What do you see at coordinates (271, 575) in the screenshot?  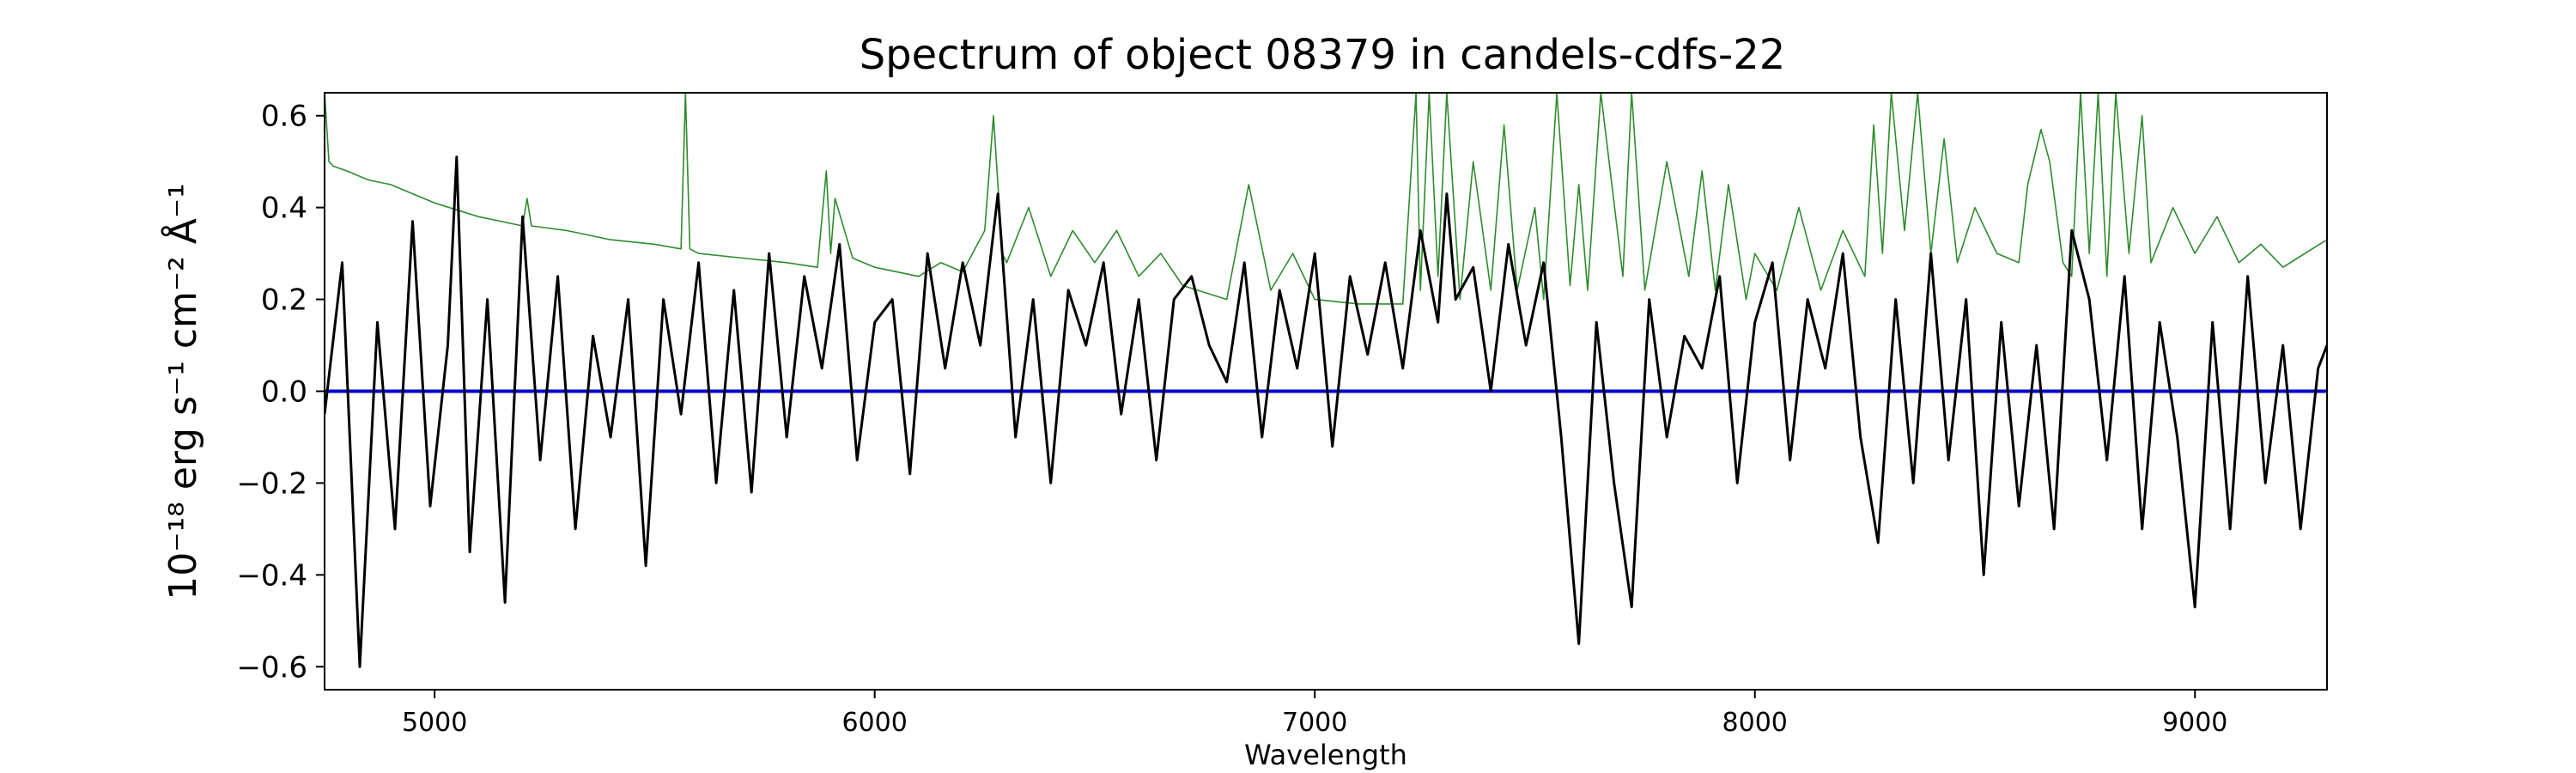 I see `y-tick-label: −0.4` at bounding box center [271, 575].